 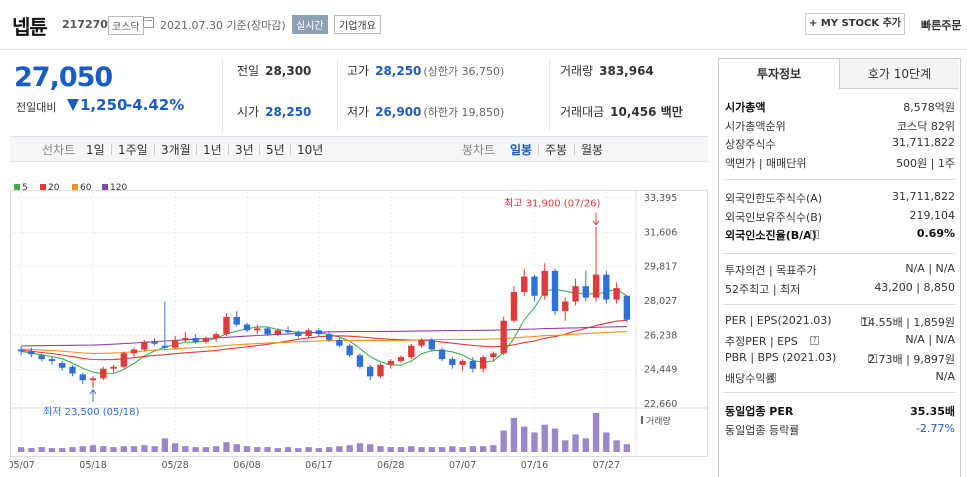 I want to click on panel-tabs: 투자정보 호가 10단계, so click(x=839, y=74).